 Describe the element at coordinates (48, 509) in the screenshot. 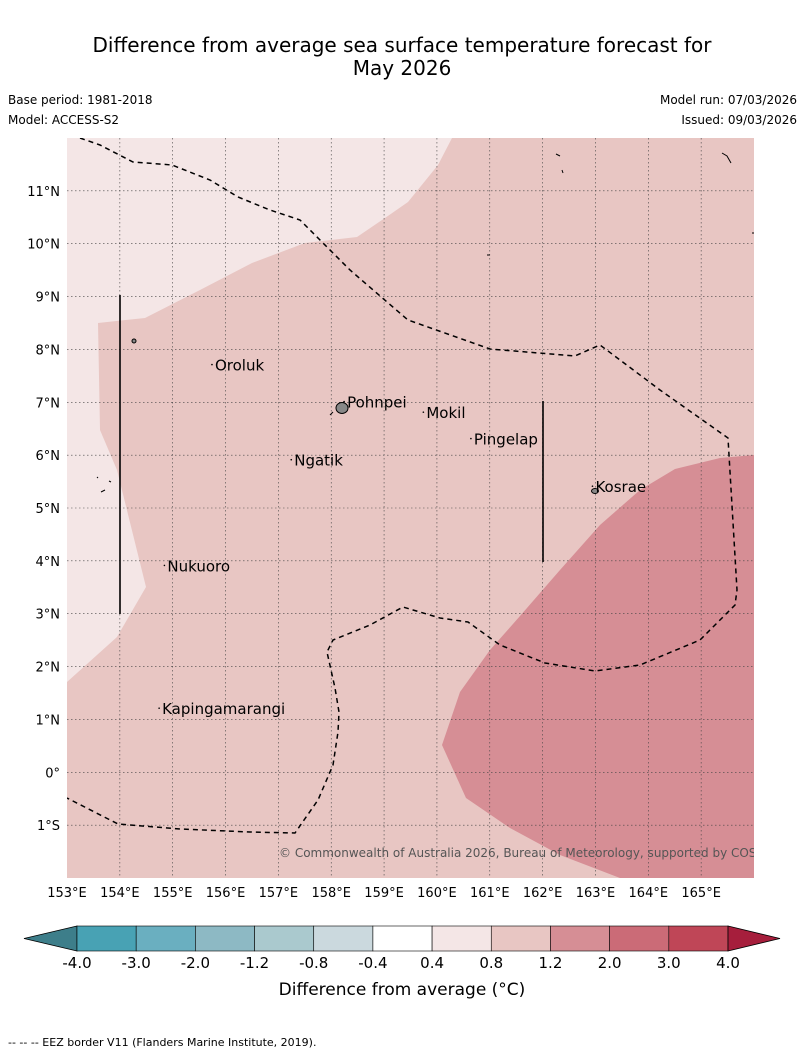

I see `lat-tick-label: 5°N` at that location.